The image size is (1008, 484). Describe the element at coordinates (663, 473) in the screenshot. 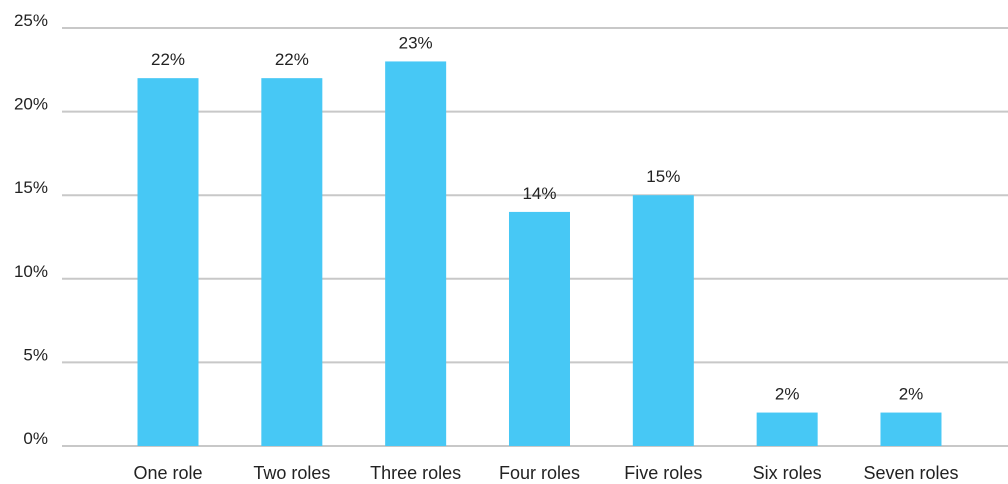

I see `x-category-label: Five roles` at that location.